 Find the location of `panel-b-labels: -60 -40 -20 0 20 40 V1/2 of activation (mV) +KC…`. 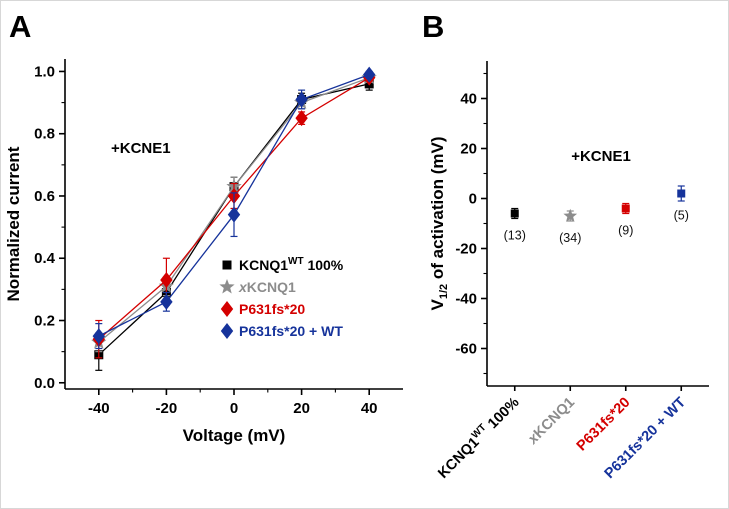

panel-b-labels: -60 -40 -20 0 20 40 V1/2 of activation (mV) +KC… is located at coordinates (529, 224).